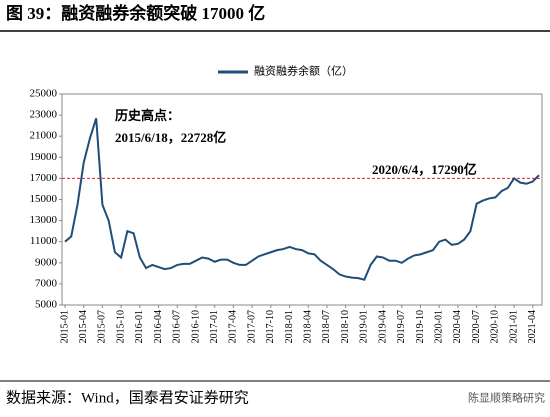 This screenshot has height=417, width=550. What do you see at coordinates (364, 326) in the screenshot?
I see `x-tick-label: 2019-01` at bounding box center [364, 326].